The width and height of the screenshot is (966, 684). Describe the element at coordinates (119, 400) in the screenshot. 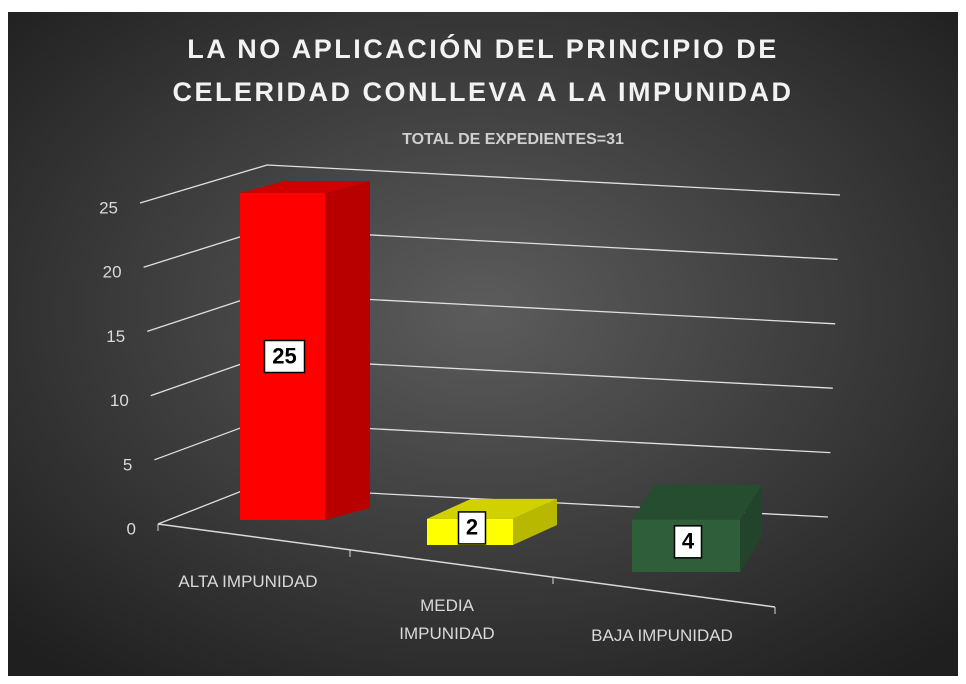

I see `y-tick-label: 10` at that location.